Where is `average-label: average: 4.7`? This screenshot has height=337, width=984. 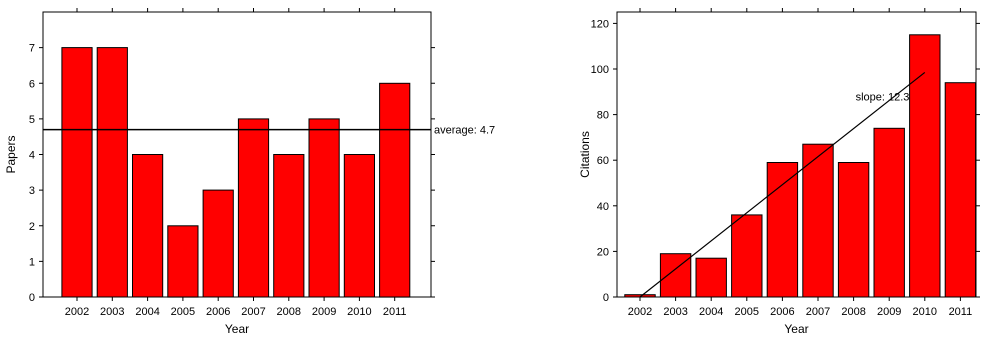
average-label: average: 4.7 is located at coordinates (464, 131).